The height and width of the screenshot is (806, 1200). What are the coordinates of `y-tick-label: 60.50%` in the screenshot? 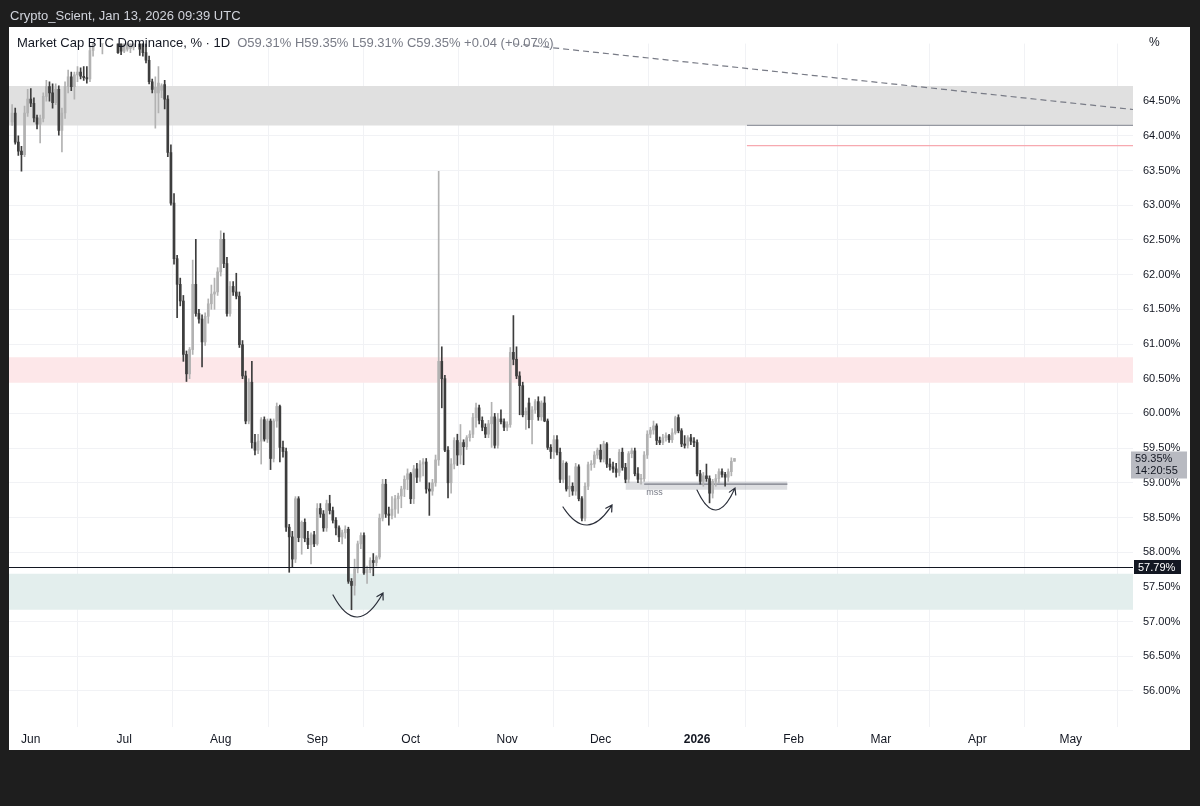 It's located at (1162, 377).